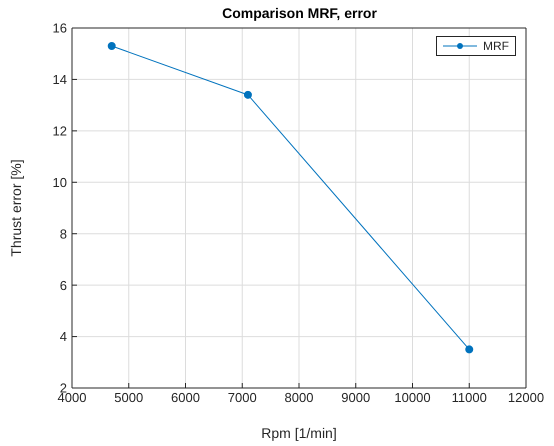 Image resolution: width=554 pixels, height=446 pixels. Describe the element at coordinates (526, 398) in the screenshot. I see `x-tick-label: 12000` at that location.